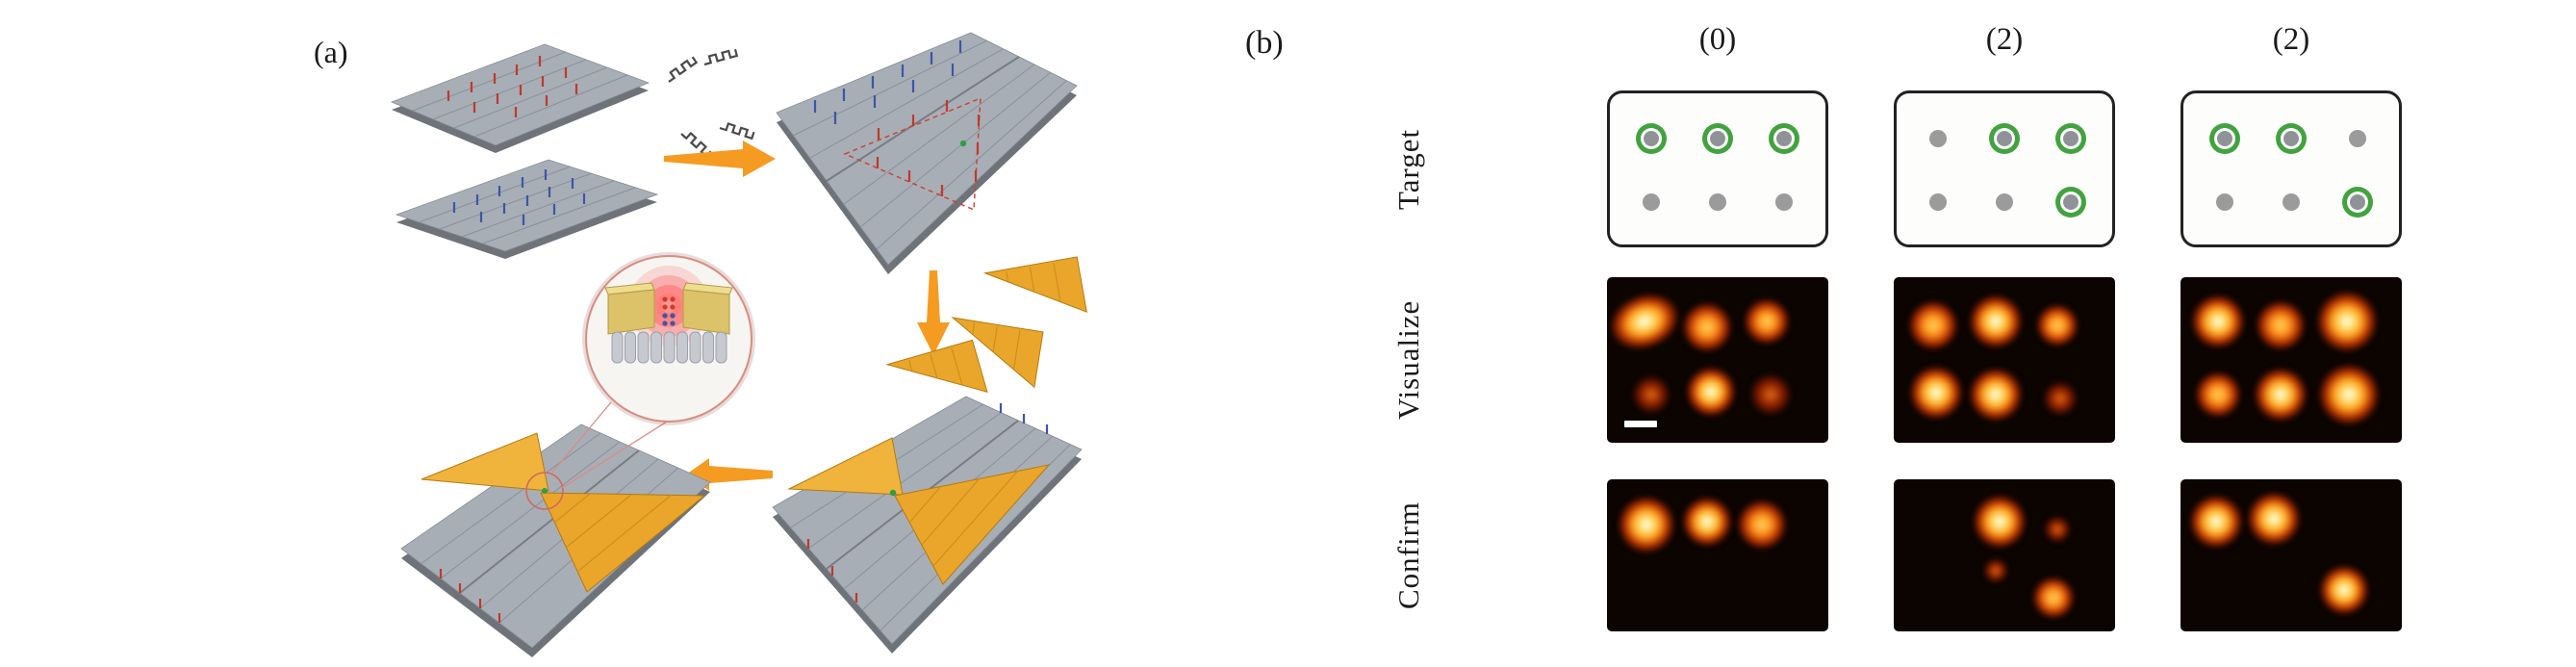 The image size is (2576, 667). Describe the element at coordinates (927, 525) in the screenshot. I see `assembly-intermediate` at that location.